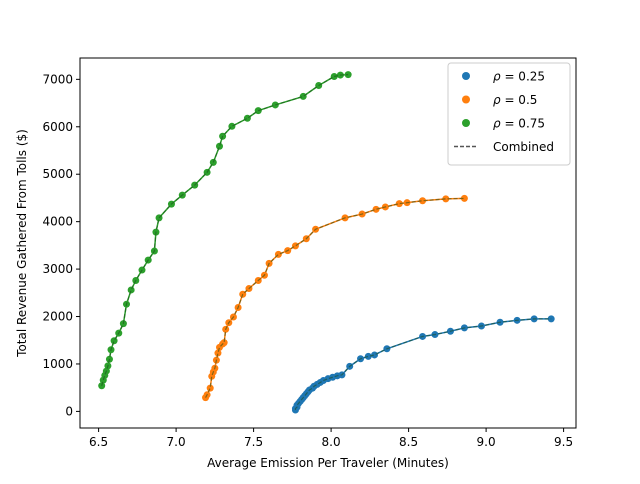 The height and width of the screenshot is (484, 640). Describe the element at coordinates (253, 442) in the screenshot. I see `x-tick-label-2: 7.5` at that location.